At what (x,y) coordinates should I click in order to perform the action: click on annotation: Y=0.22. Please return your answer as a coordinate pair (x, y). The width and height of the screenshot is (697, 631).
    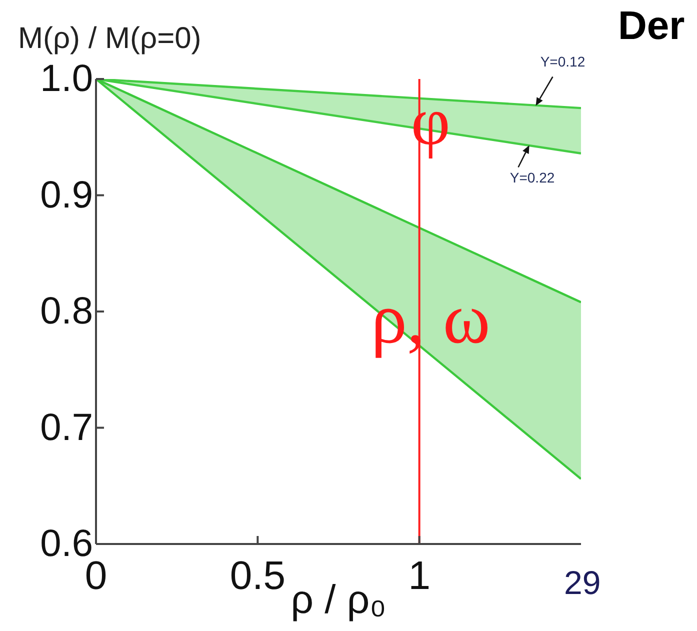
    Looking at the image, I should click on (532, 177).